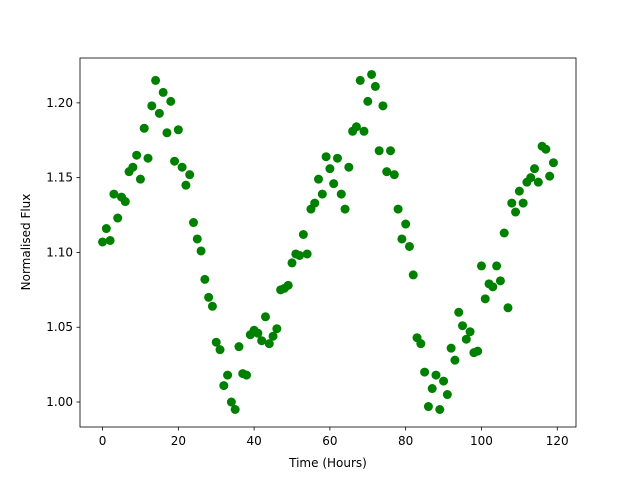 Image resolution: width=640 pixels, height=480 pixels. Describe the element at coordinates (405, 441) in the screenshot. I see `x-tick-label: 80` at that location.